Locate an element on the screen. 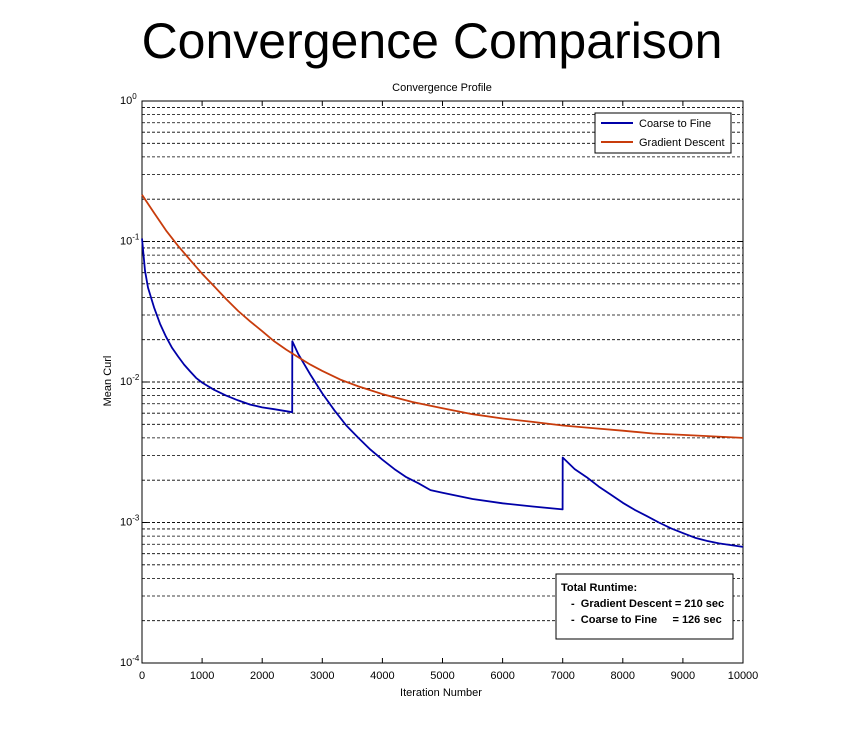 The width and height of the screenshot is (864, 740). y-axis-title: Mean Curl is located at coordinates (108, 381).